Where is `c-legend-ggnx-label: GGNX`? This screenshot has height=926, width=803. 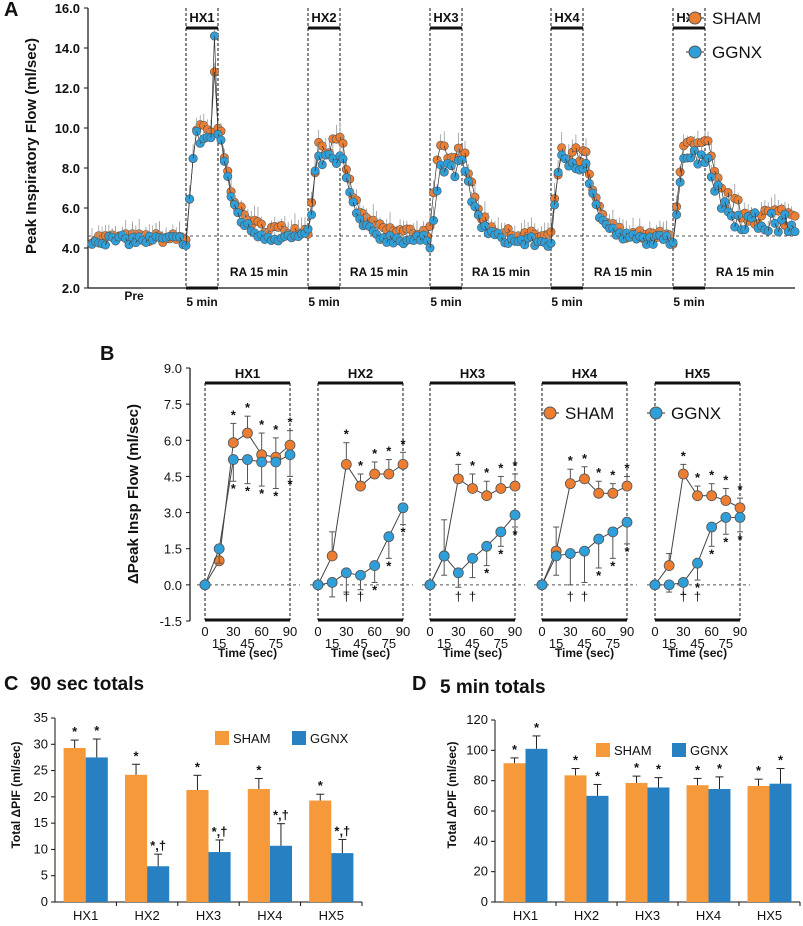
c-legend-ggnx-label: GGNX is located at coordinates (329, 738).